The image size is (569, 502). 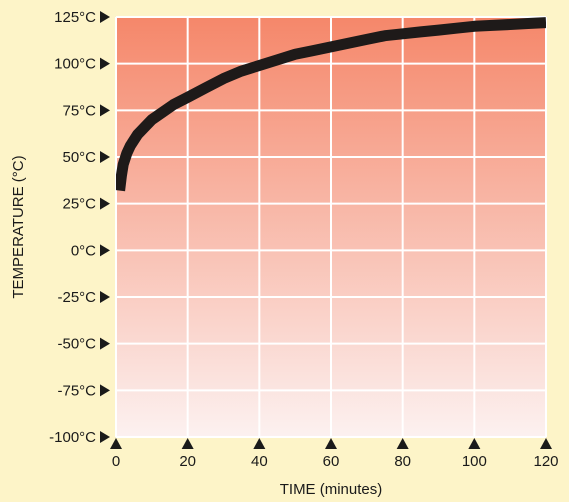 I want to click on y-tick-label: -75°C, so click(x=76, y=390).